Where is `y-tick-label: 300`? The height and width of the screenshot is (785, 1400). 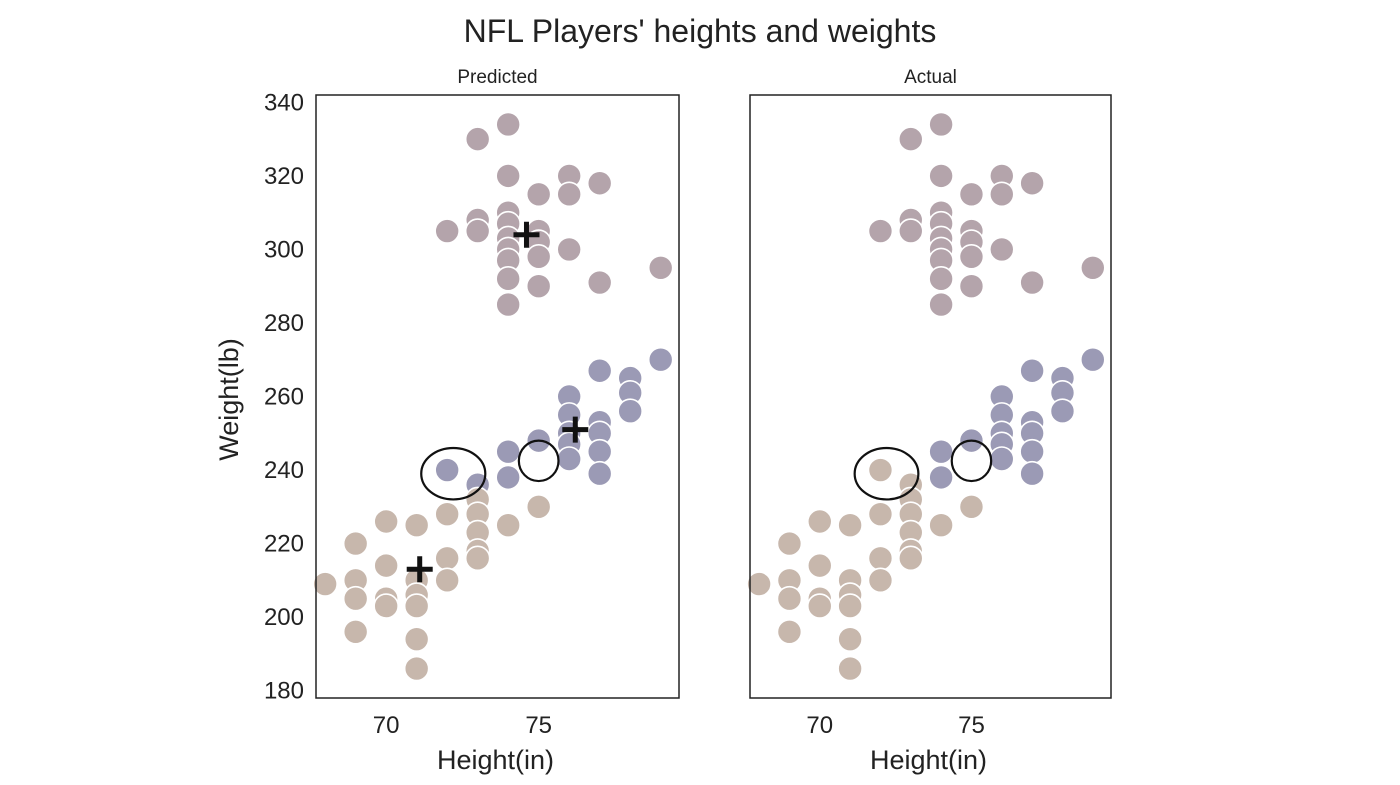 y-tick-label: 300 is located at coordinates (284, 249).